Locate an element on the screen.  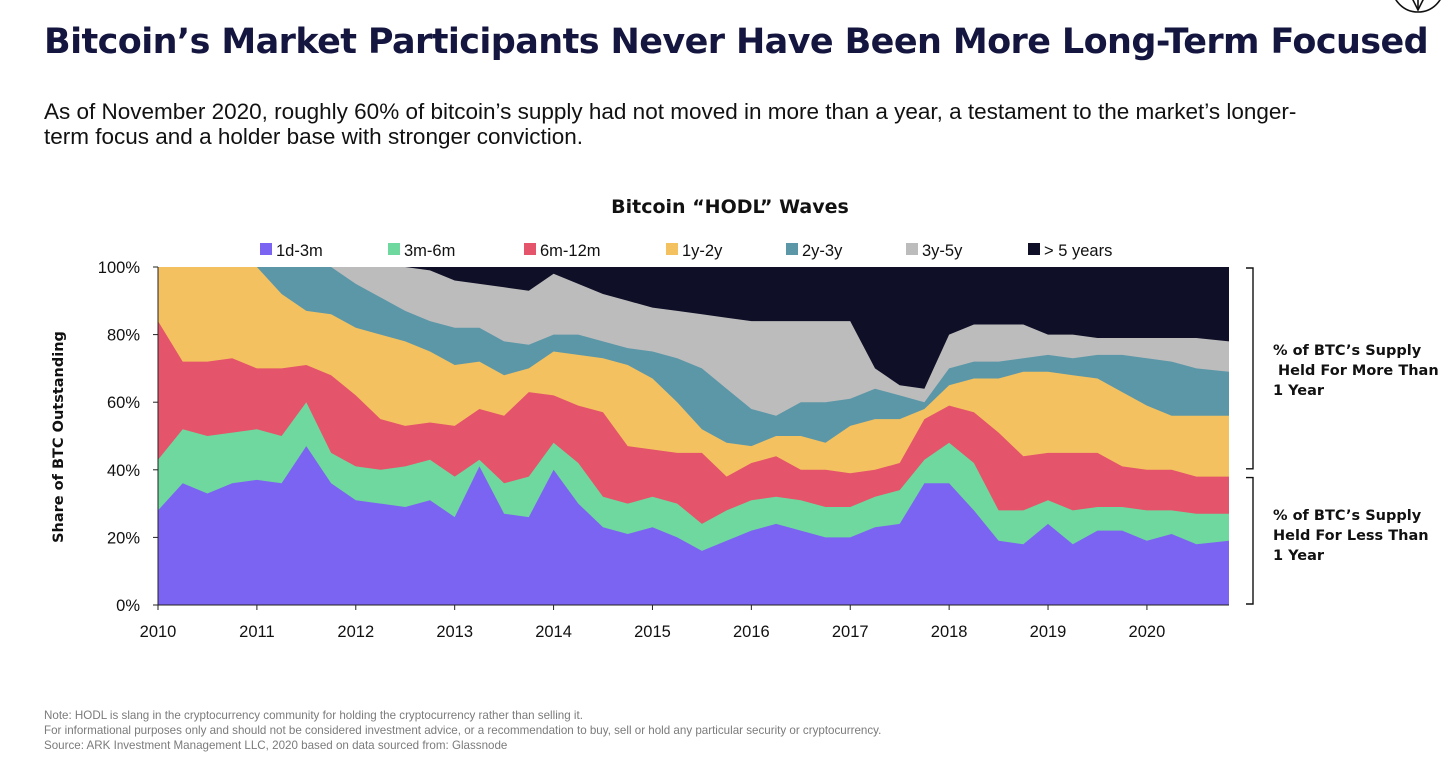
x-tick-label: 2012 is located at coordinates (355, 632).